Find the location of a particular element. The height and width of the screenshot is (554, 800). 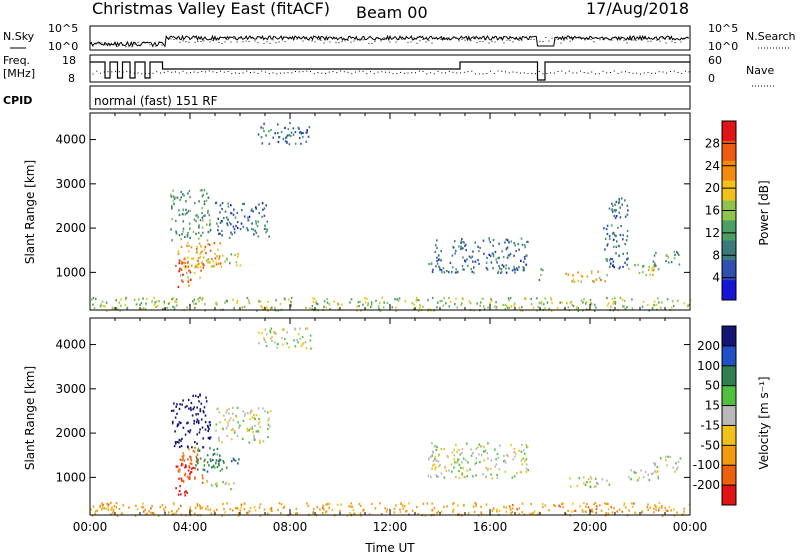

y-tick-label: 1000 is located at coordinates (70, 477).